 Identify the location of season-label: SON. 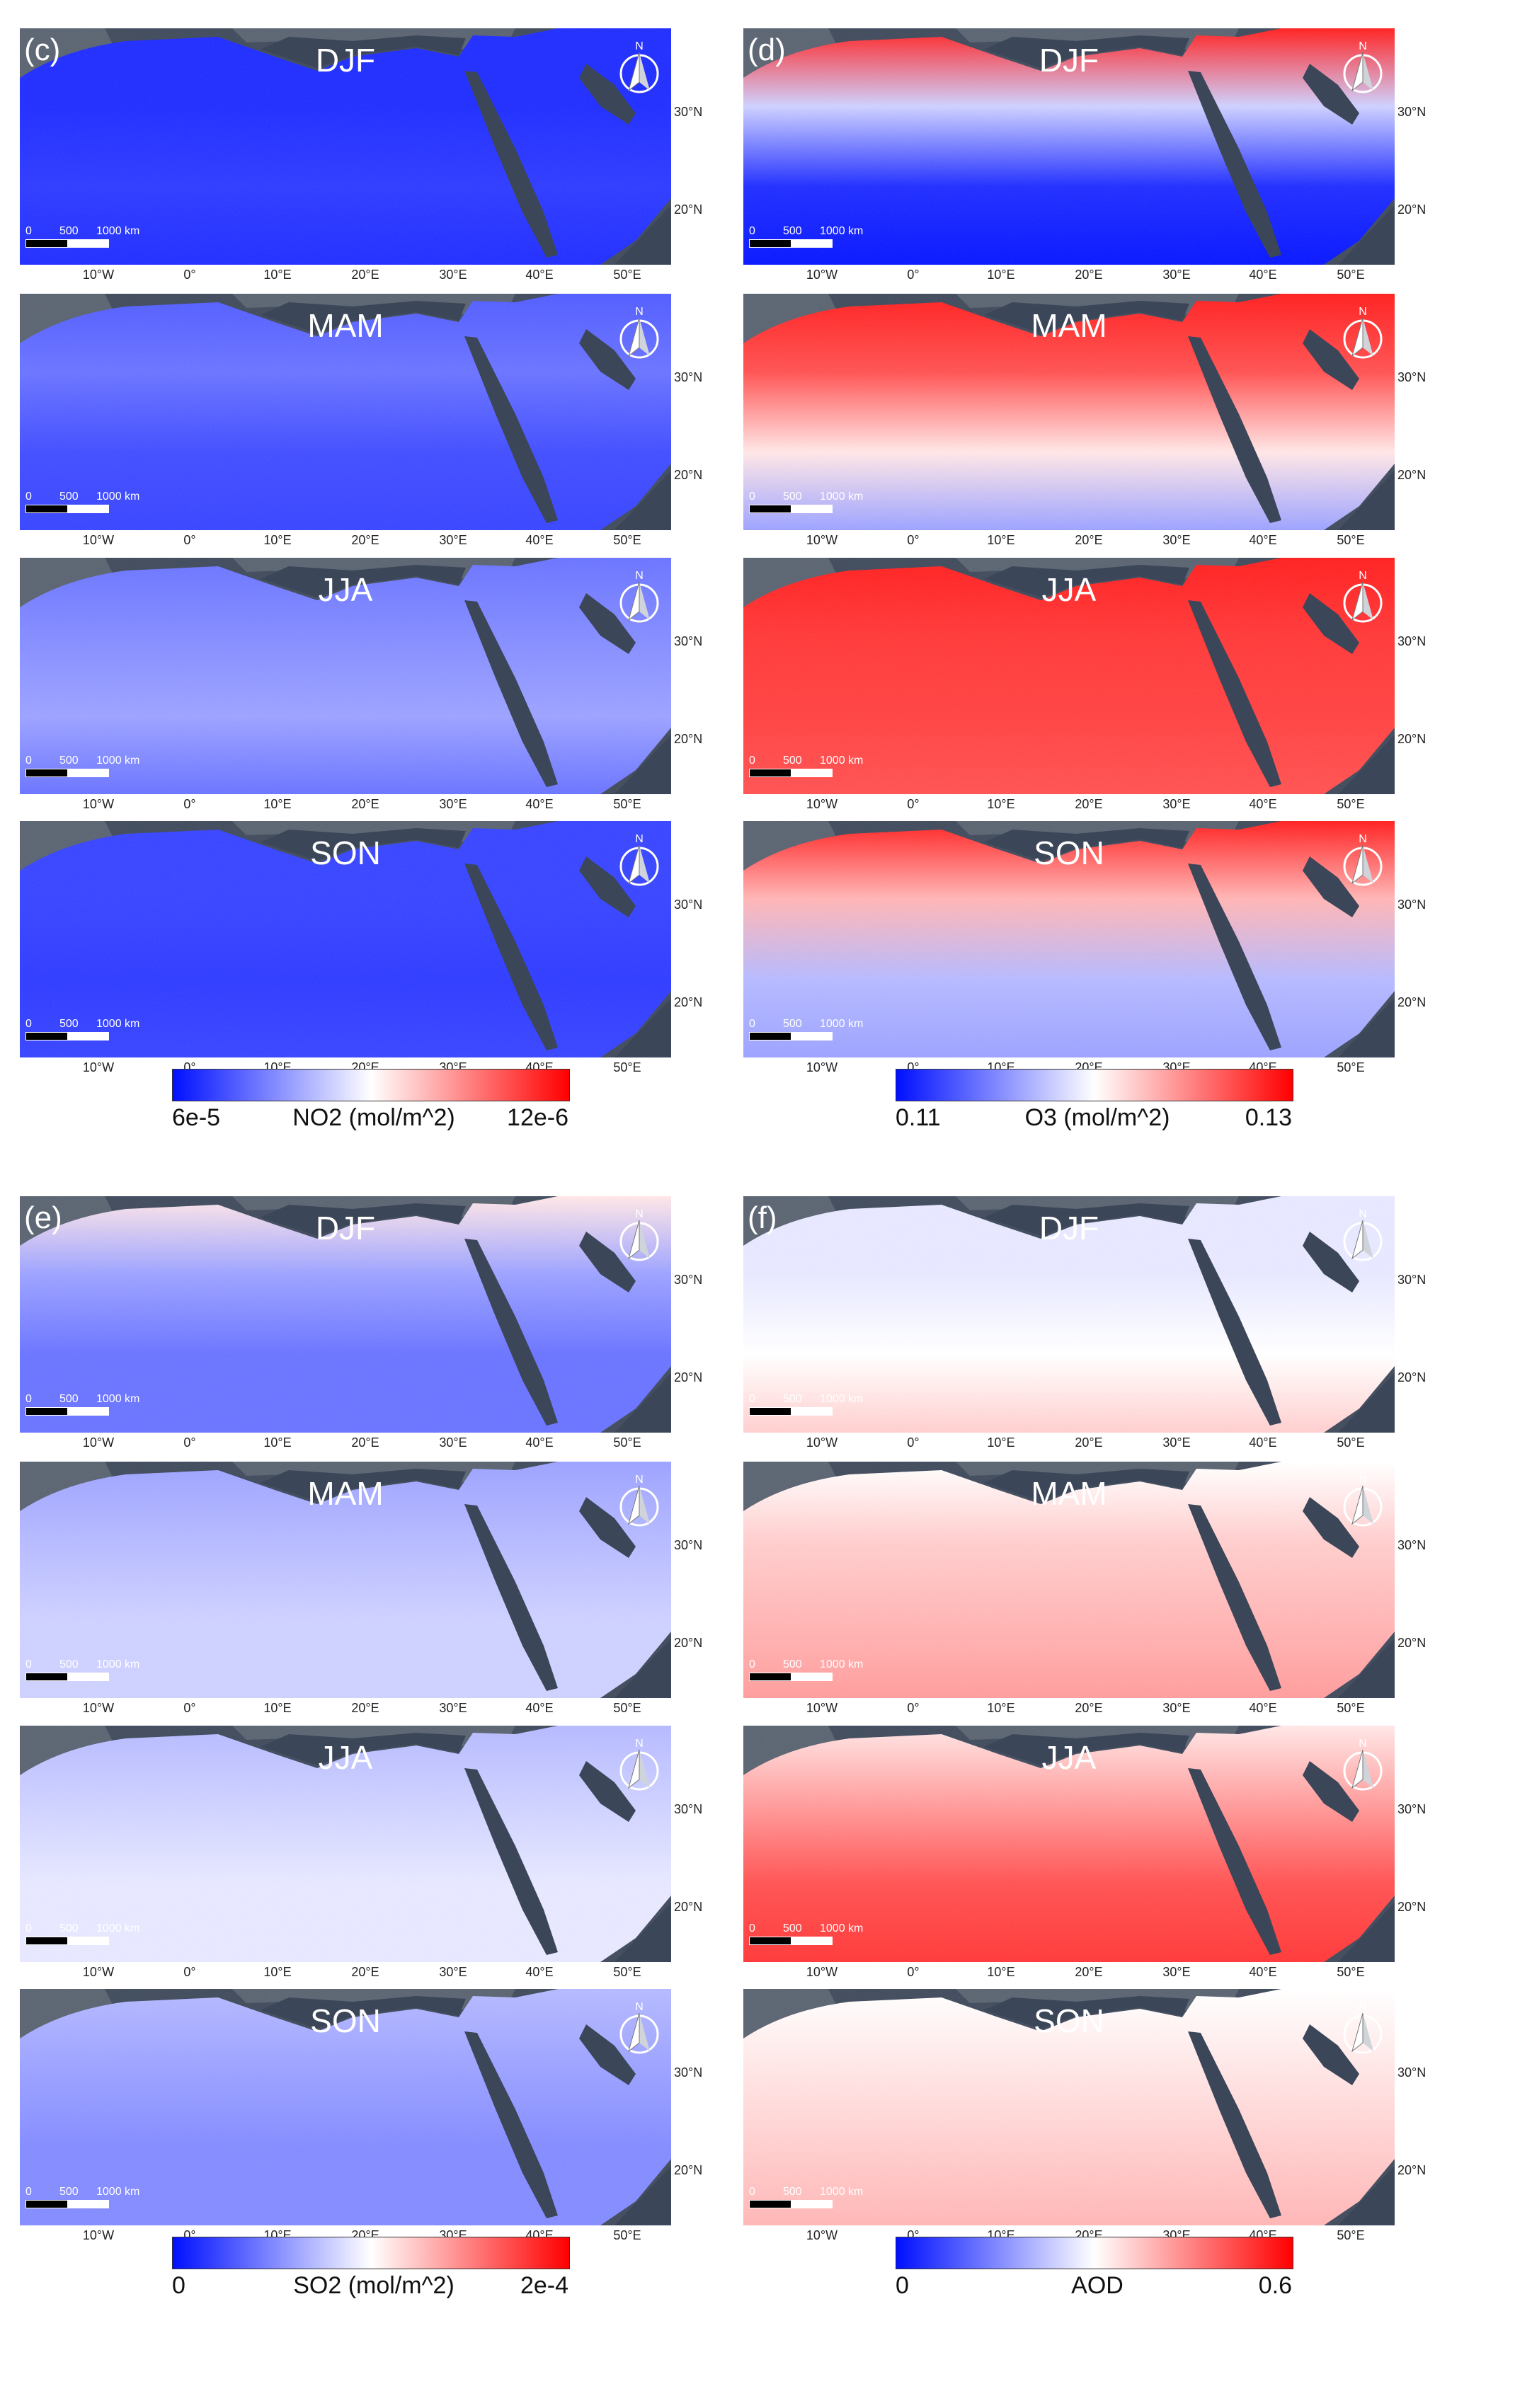
(1069, 853).